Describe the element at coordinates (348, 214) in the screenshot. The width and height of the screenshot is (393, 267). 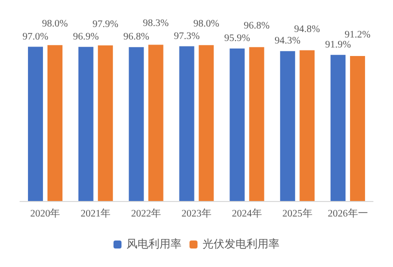
I see `x-tick-label: 2026年一` at that location.